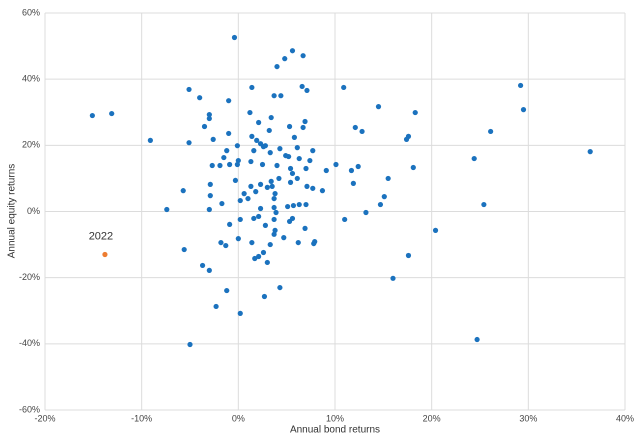 The width and height of the screenshot is (640, 438). I want to click on y-axis-title: Annual equity returns, so click(12, 211).